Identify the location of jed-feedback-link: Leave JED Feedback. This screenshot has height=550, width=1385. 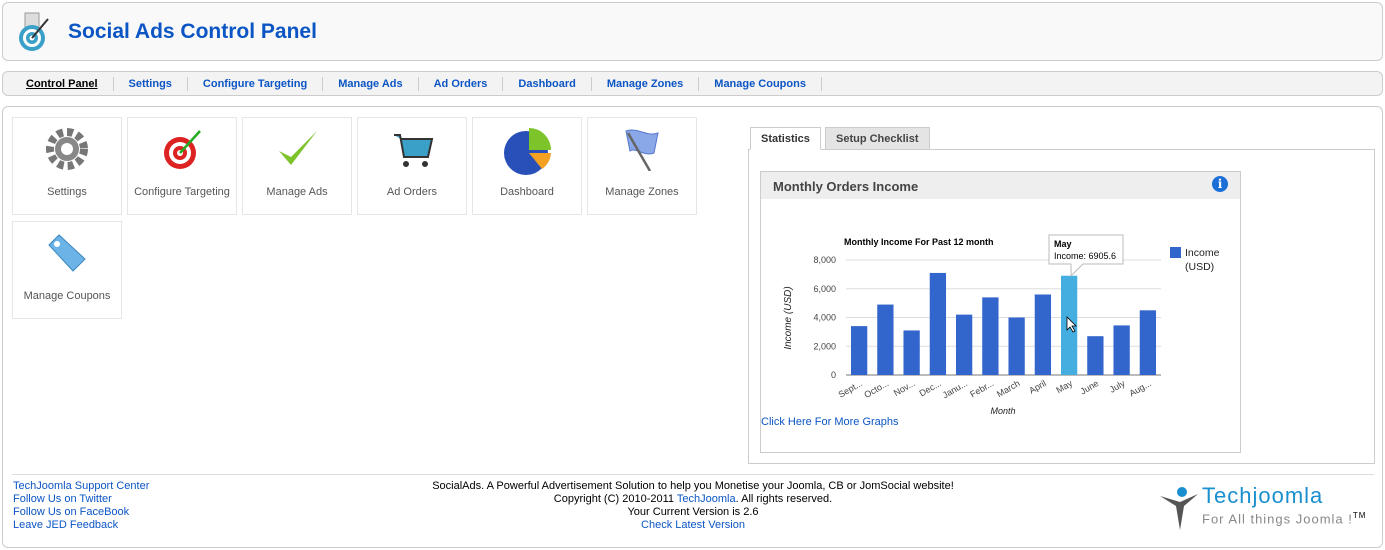
(66, 525).